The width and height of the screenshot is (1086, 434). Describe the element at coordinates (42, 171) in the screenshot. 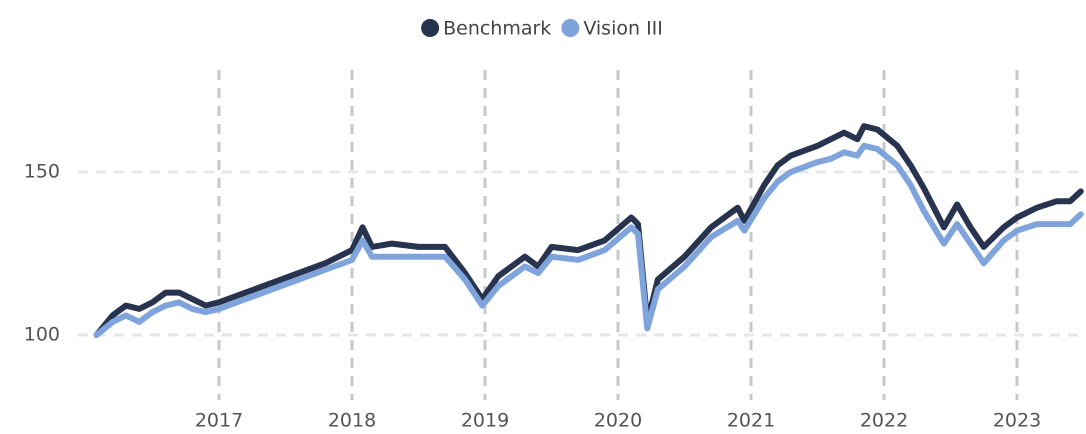

I see `y-tick-label: 150` at that location.